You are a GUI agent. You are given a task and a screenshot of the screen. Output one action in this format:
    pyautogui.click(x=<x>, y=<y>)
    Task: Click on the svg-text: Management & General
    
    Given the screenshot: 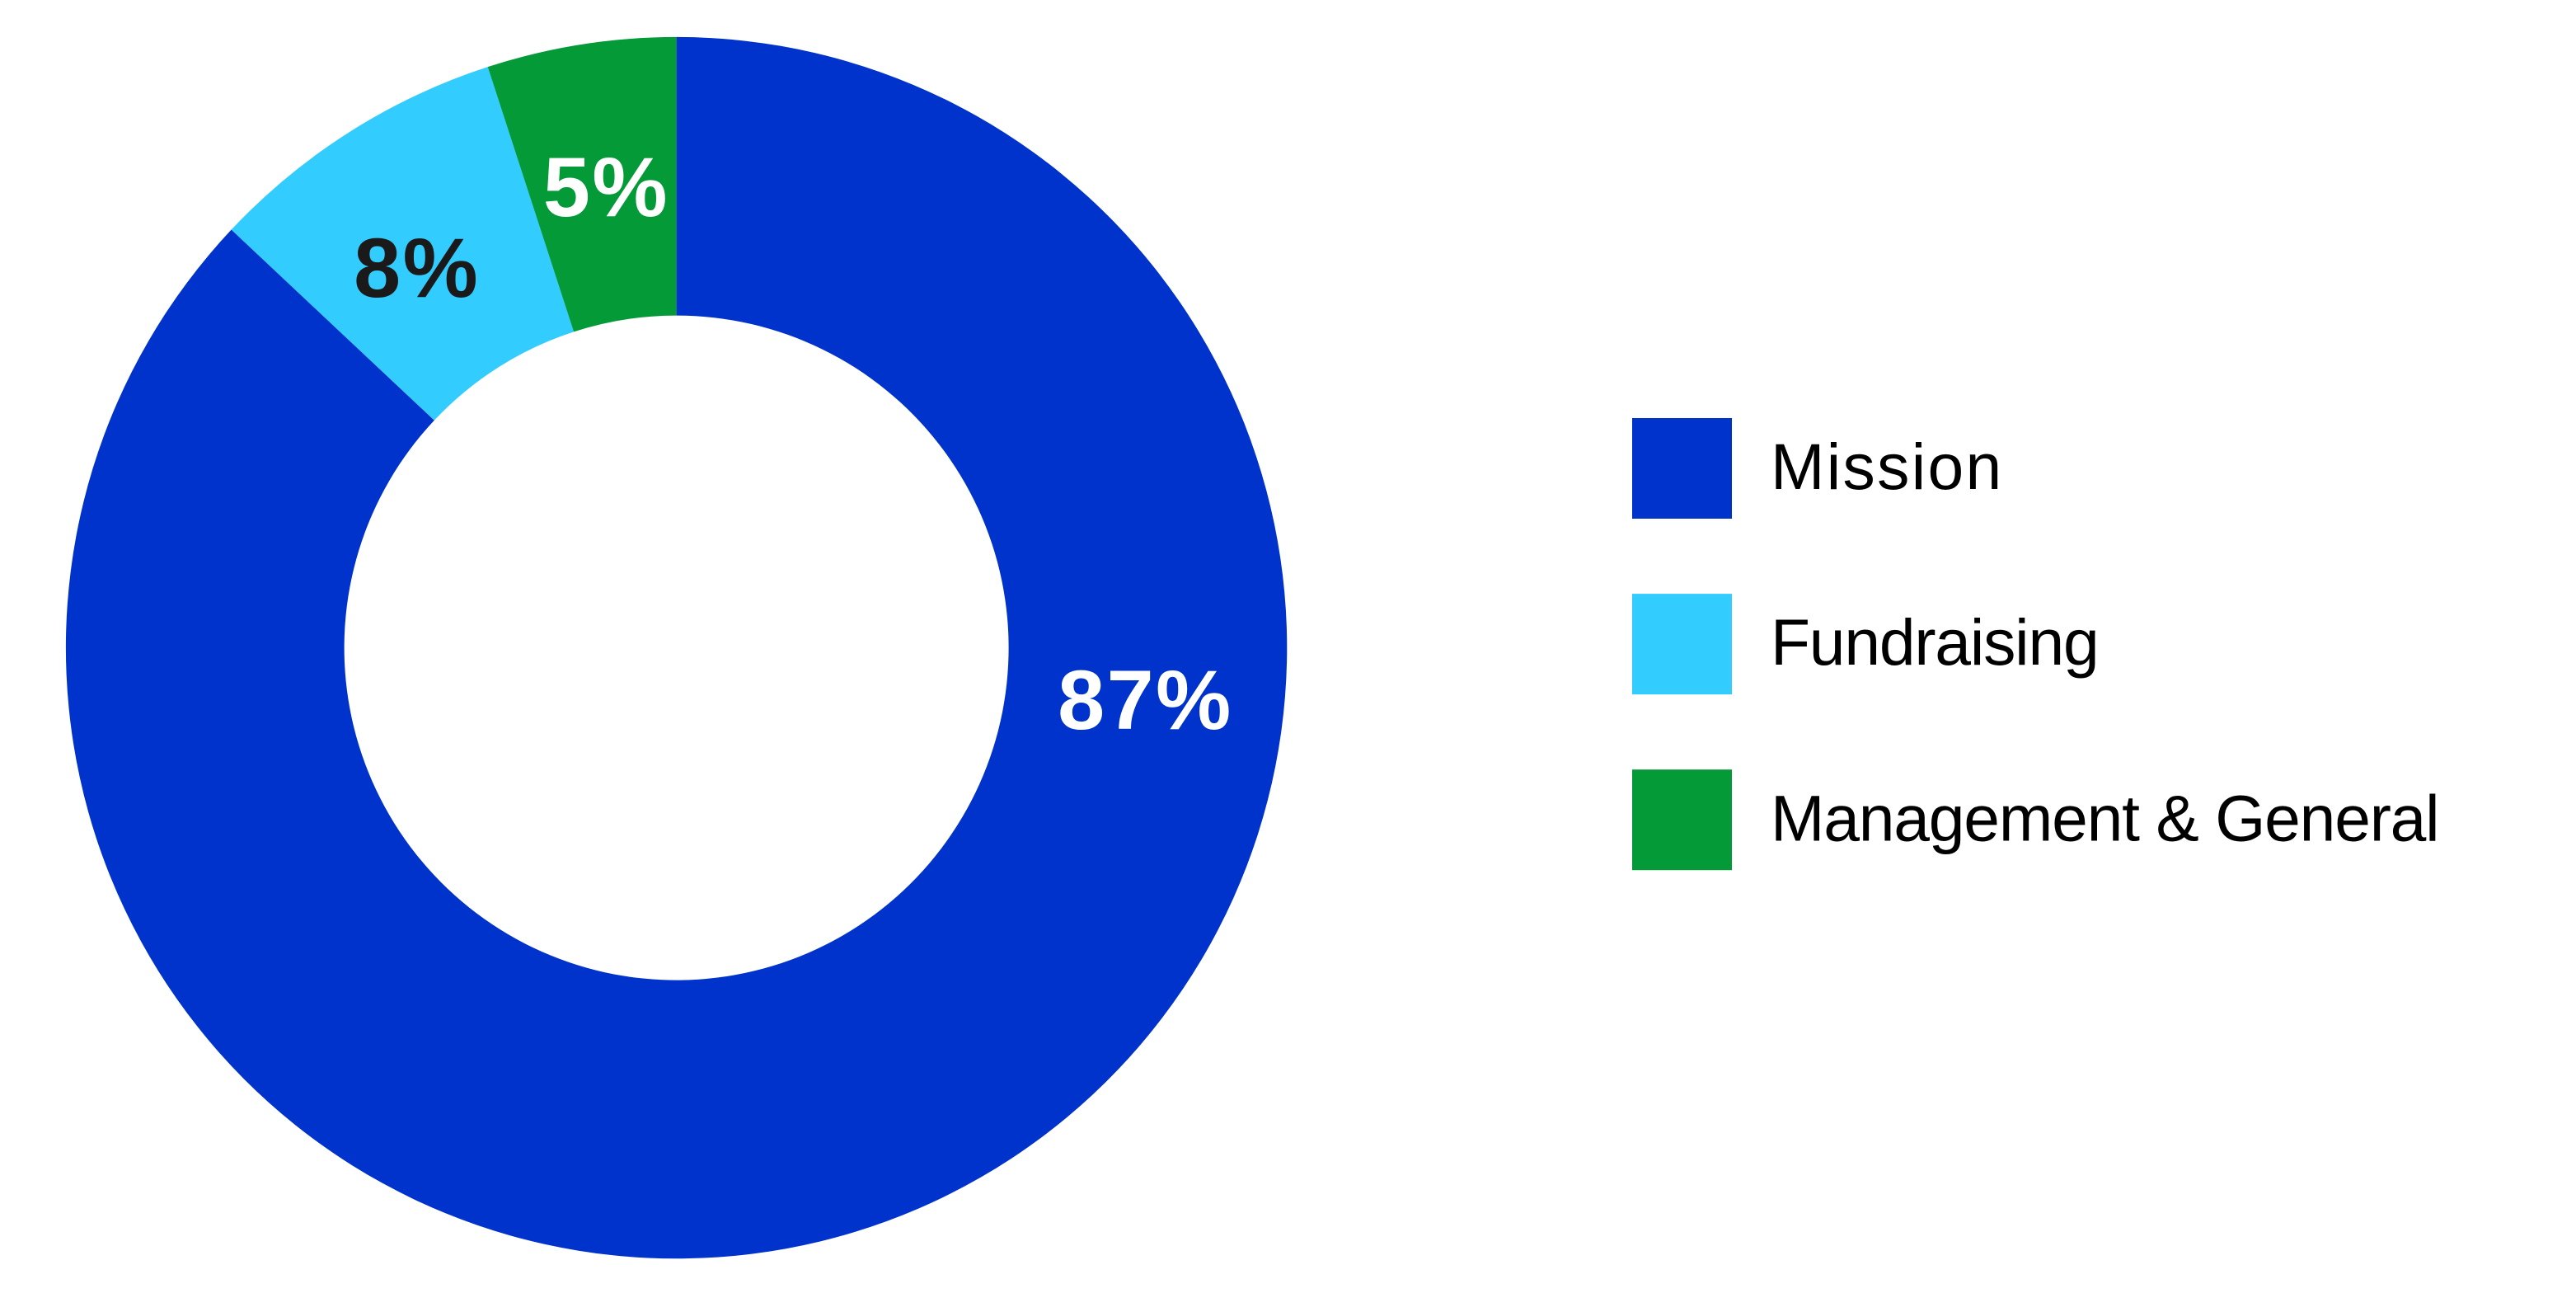 What is the action you would take?
    pyautogui.click(x=2105, y=818)
    